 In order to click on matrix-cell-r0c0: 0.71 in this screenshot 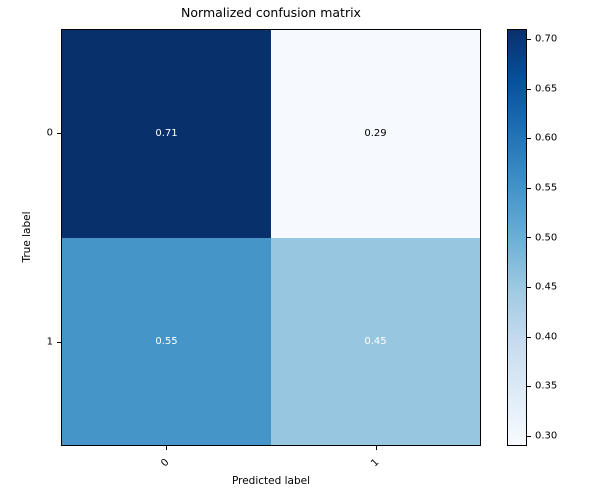, I will do `click(166, 134)`.